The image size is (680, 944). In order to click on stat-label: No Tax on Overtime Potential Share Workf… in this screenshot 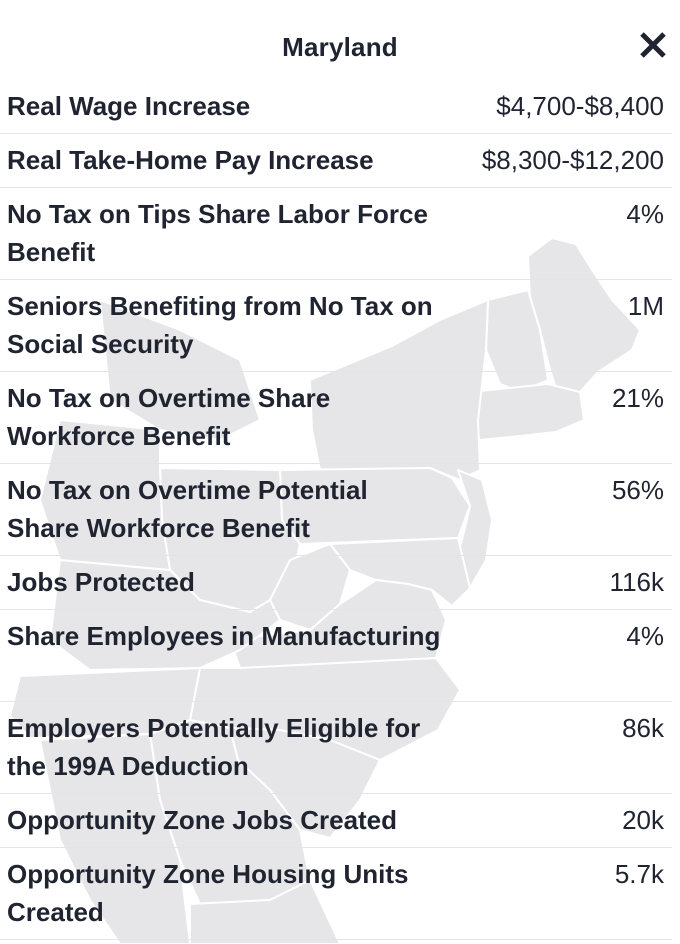, I will do `click(187, 509)`.